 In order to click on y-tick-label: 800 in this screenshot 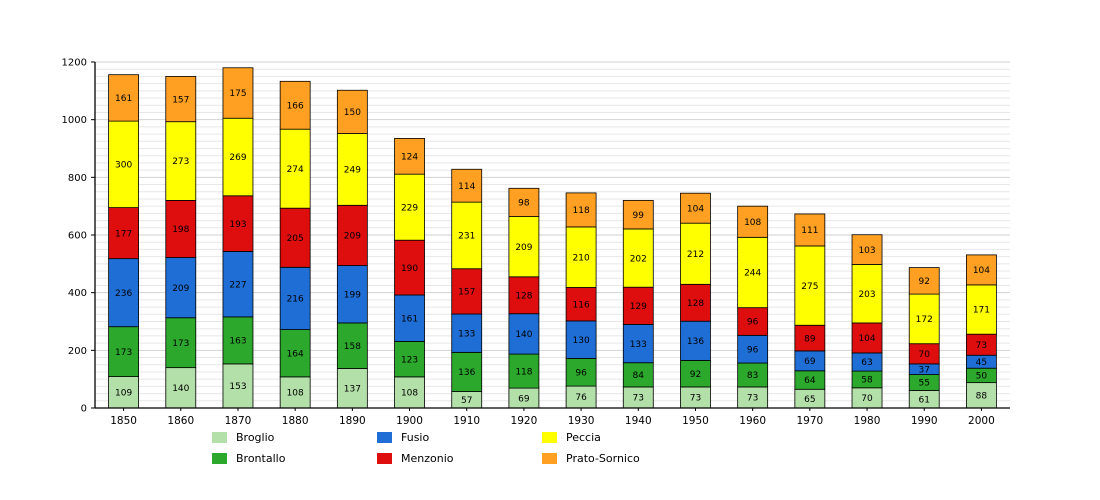, I will do `click(77, 178)`.